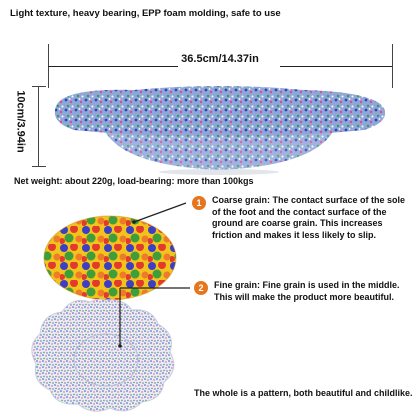 This screenshot has height=416, width=416. What do you see at coordinates (201, 288) in the screenshot?
I see `feature-2-badge: 2` at bounding box center [201, 288].